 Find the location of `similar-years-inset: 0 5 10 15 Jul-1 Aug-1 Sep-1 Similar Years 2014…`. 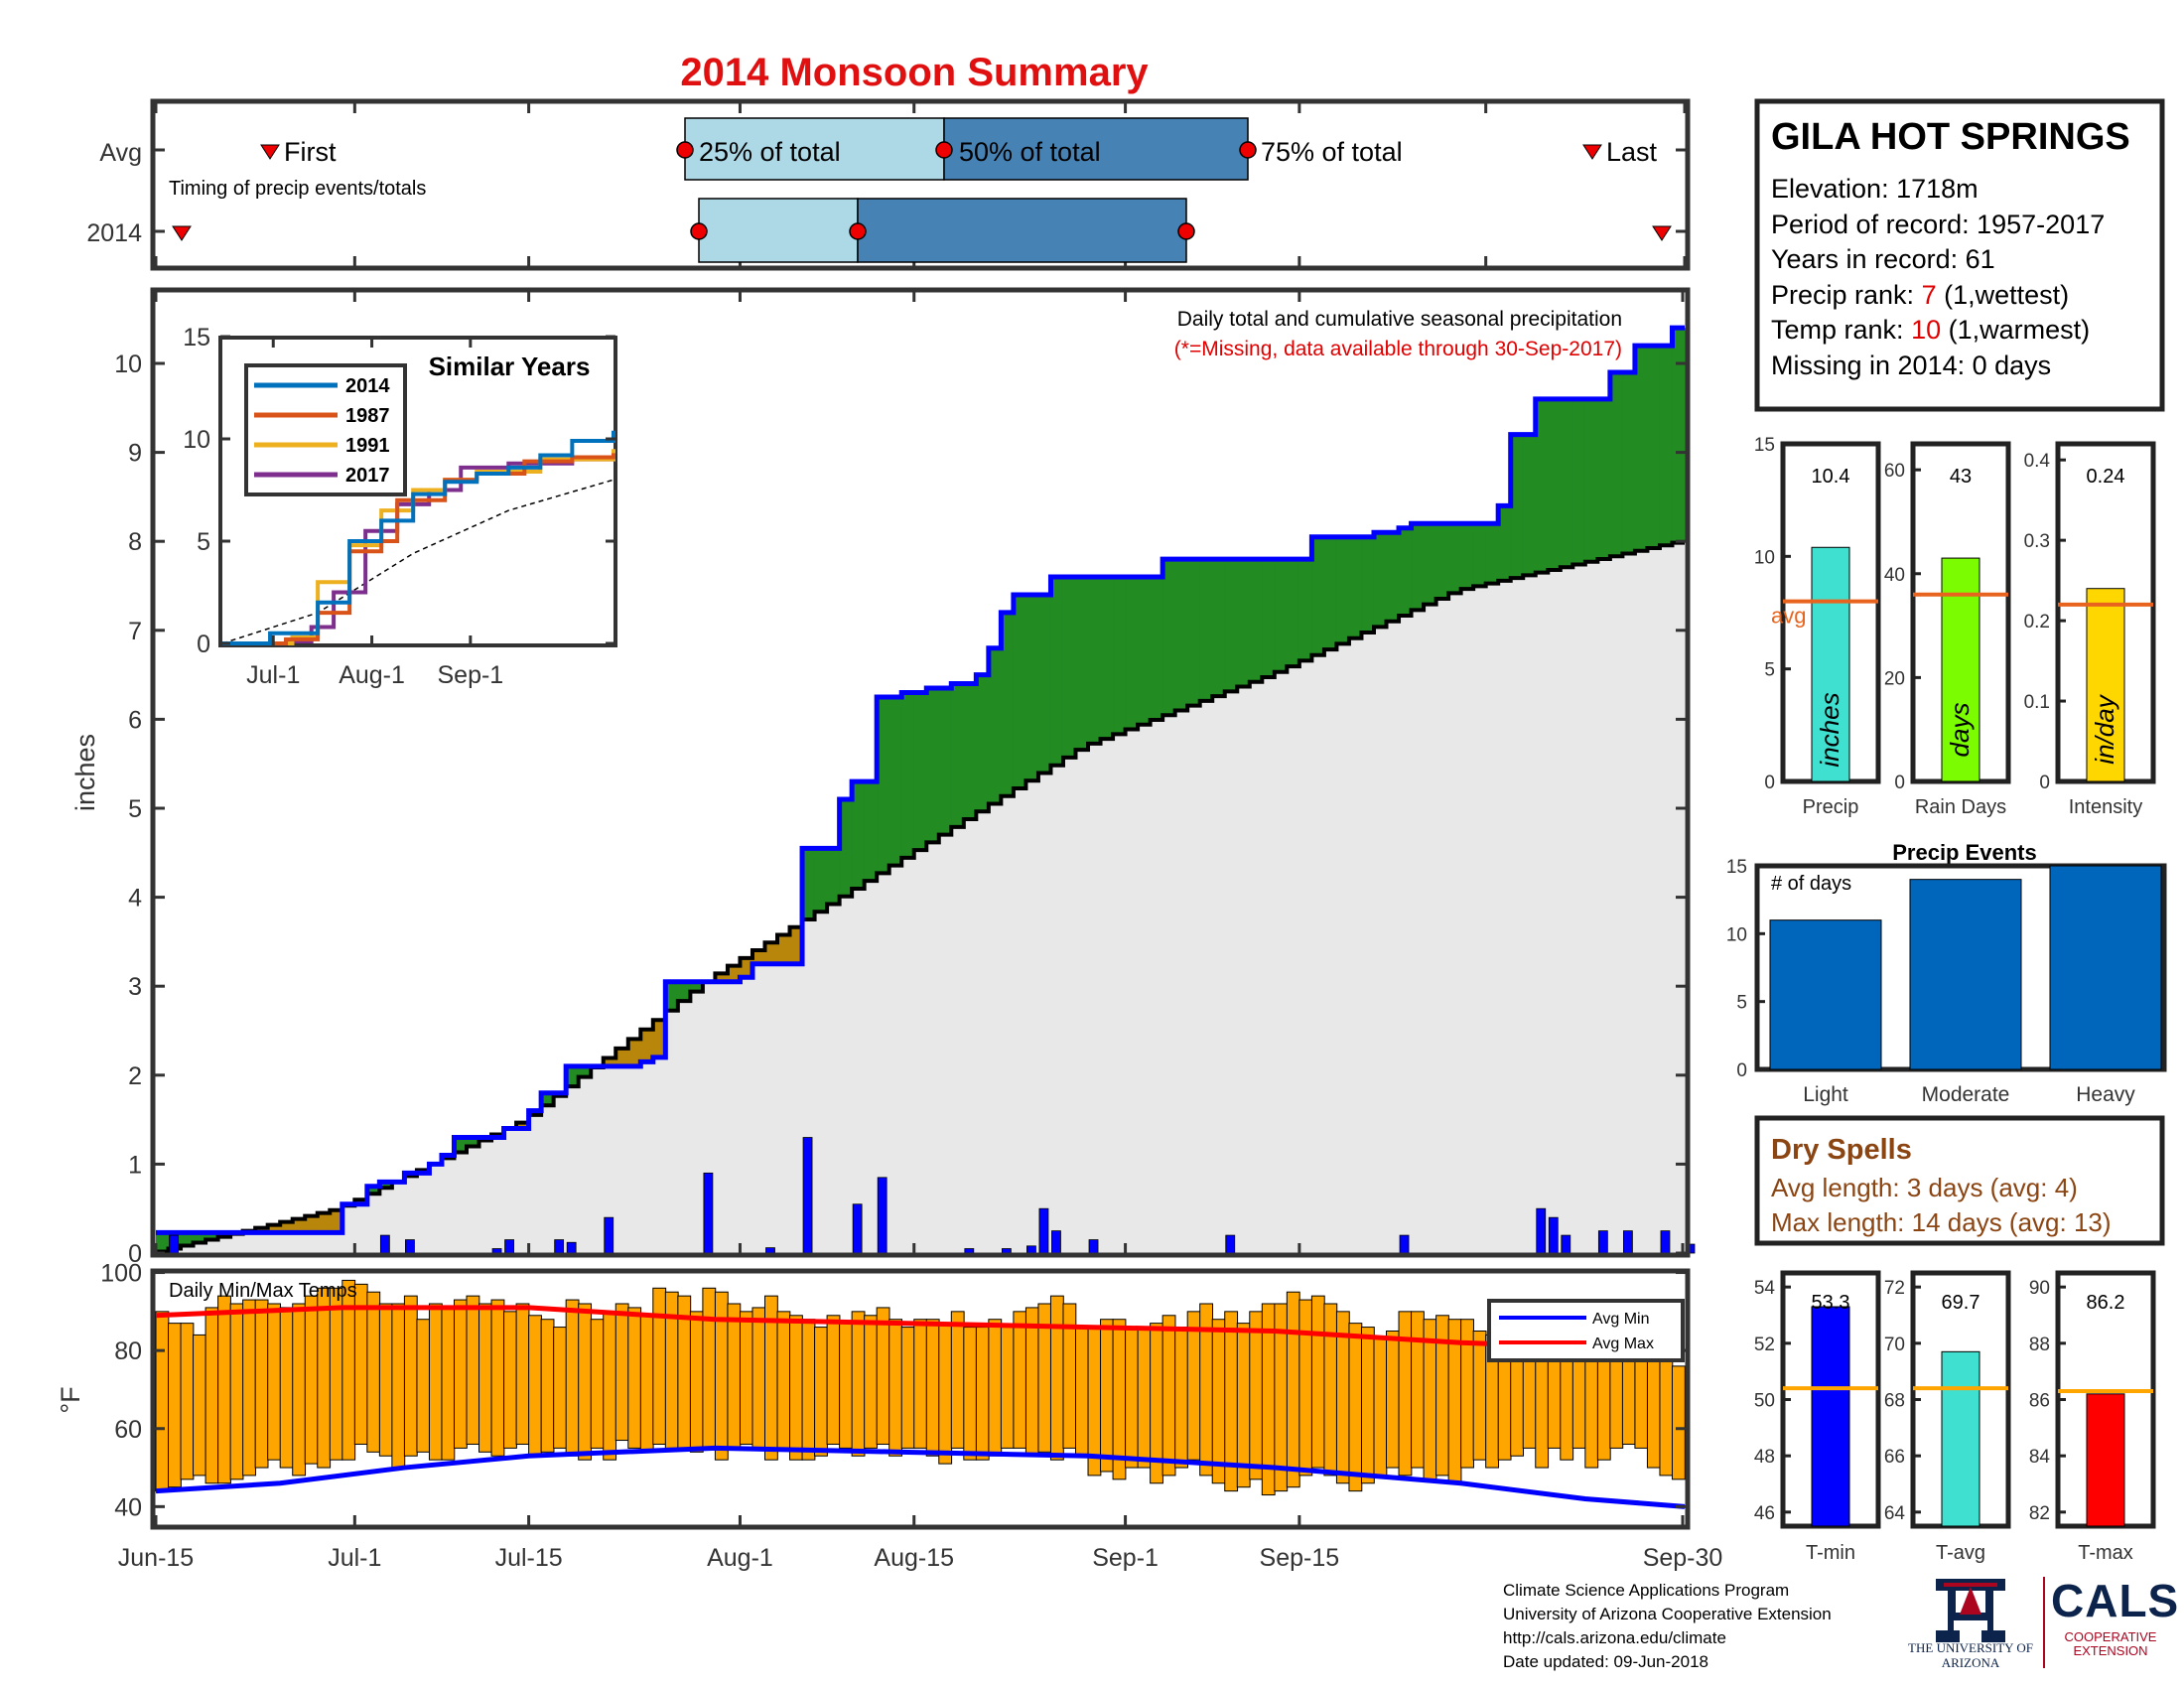

similar-years-inset: 0 5 10 15 Jul-1 Aug-1 Sep-1 Similar Years 2014… is located at coordinates (400, 506).